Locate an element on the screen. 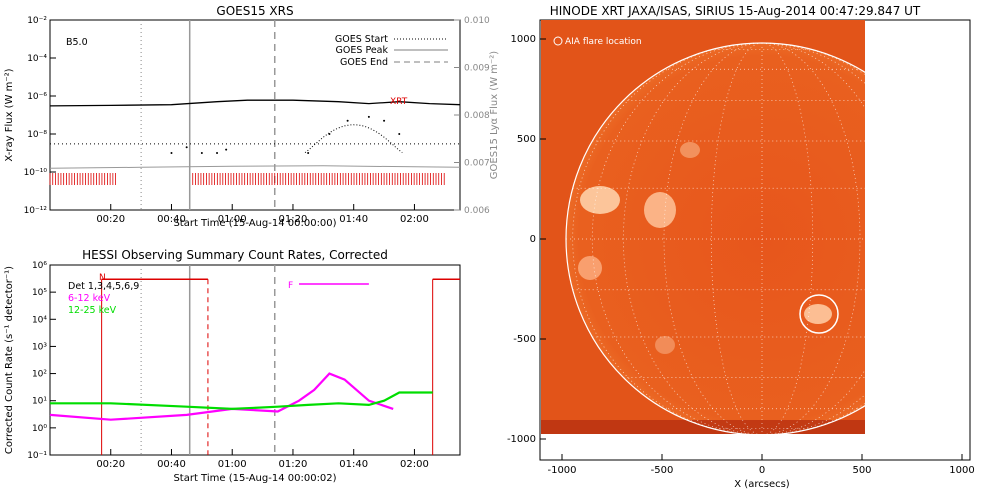  goes-y-tick-right-label: 0.010 is located at coordinates (477, 21).